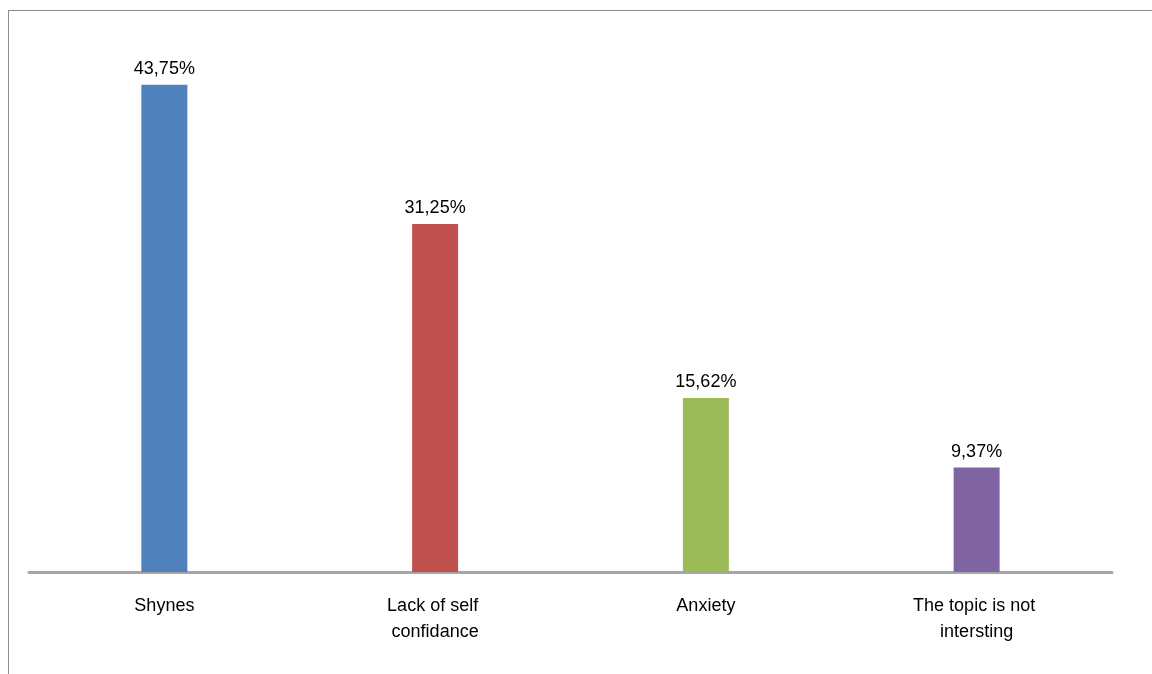 The image size is (1152, 674). What do you see at coordinates (706, 605) in the screenshot?
I see `x-tick-label: Anxiety` at bounding box center [706, 605].